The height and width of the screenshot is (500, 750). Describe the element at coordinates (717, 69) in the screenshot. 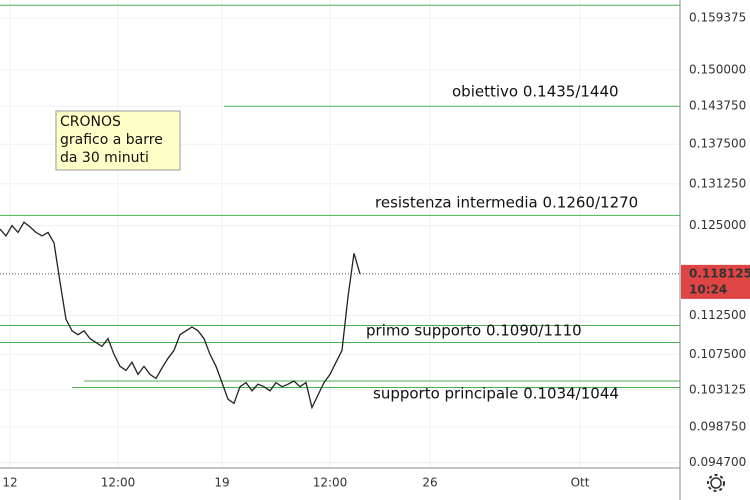

I see `y-tick-label: 0.150000` at that location.